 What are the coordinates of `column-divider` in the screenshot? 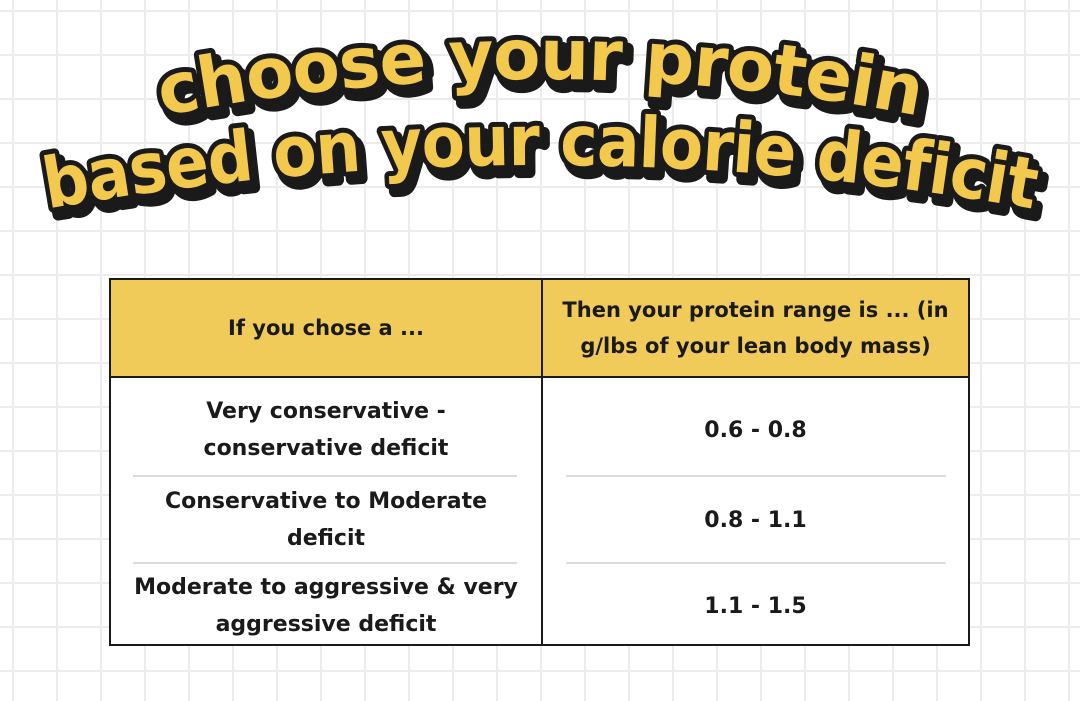 It's located at (542, 462).